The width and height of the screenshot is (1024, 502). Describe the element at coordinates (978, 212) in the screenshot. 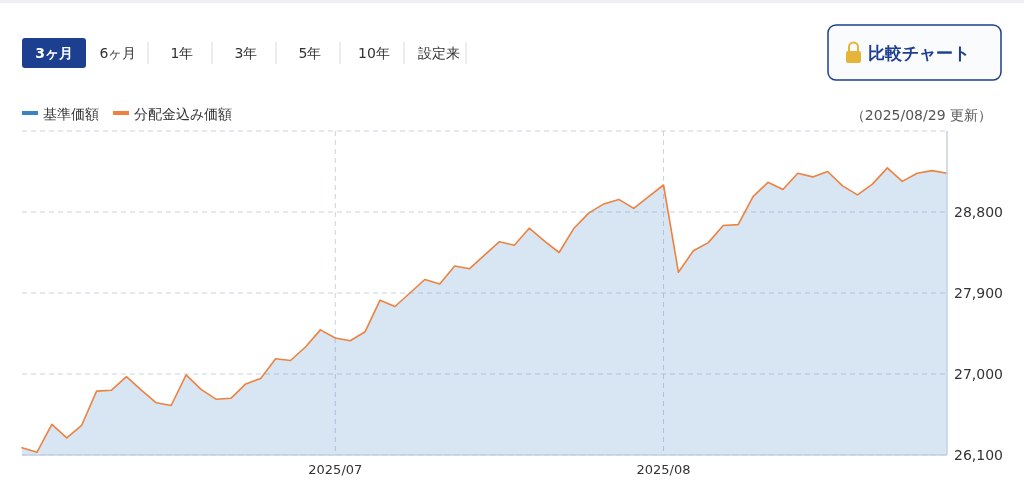

I see `y-tick-label: 28,800` at that location.